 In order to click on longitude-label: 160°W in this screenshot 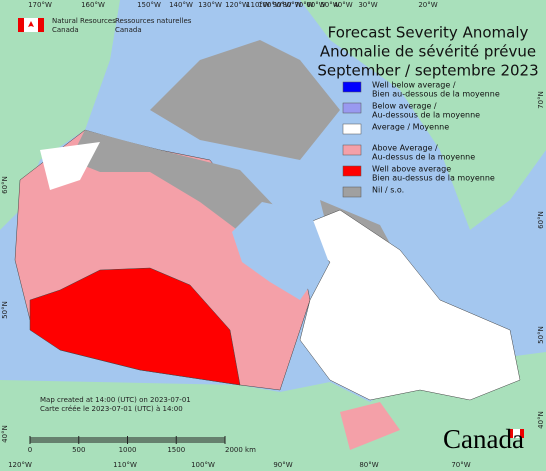, I will do `click(93, 5)`.